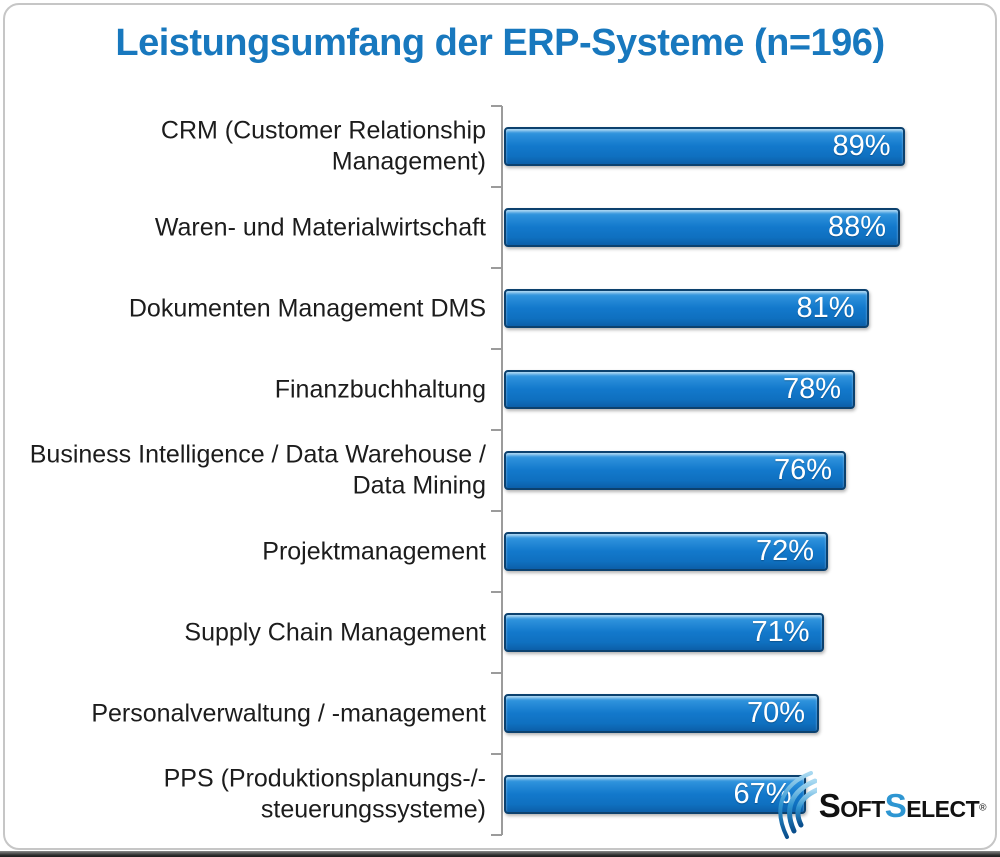 The width and height of the screenshot is (1000, 857). I want to click on softselect-logo: SOFTSELECT®, so click(878, 806).